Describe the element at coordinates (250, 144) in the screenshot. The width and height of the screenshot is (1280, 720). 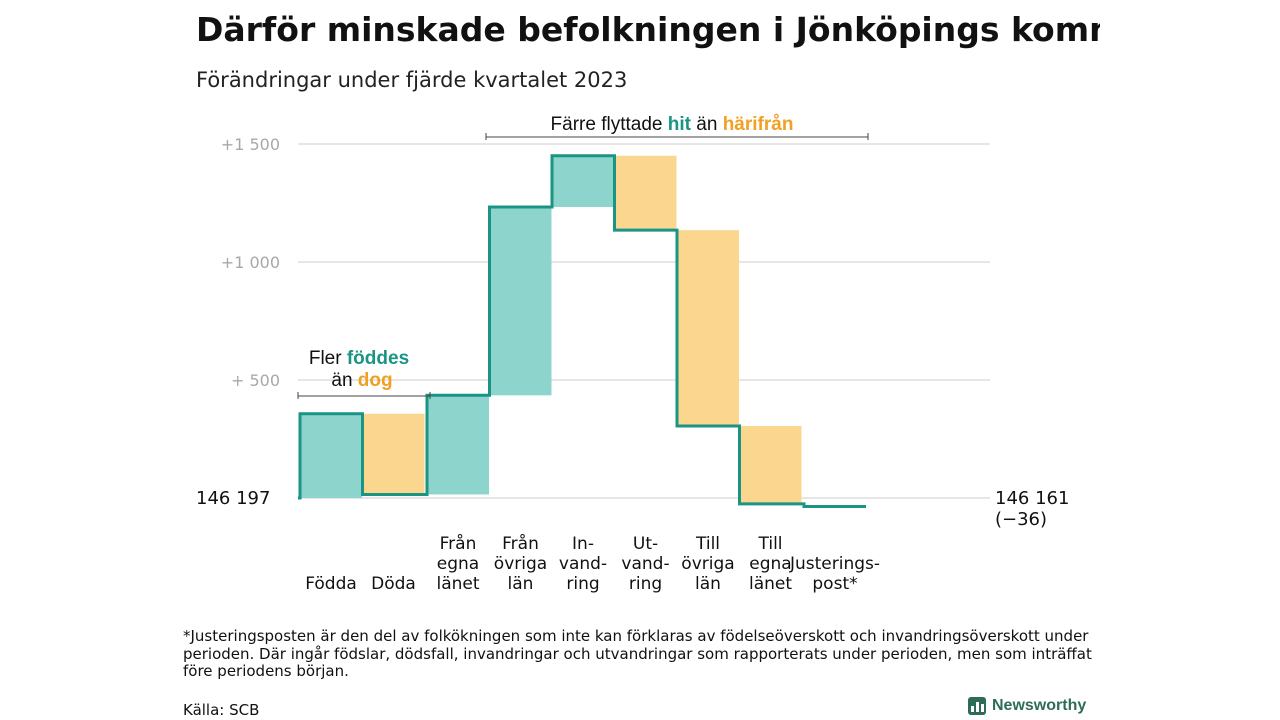
I see `y-tick-label: +1 500` at that location.